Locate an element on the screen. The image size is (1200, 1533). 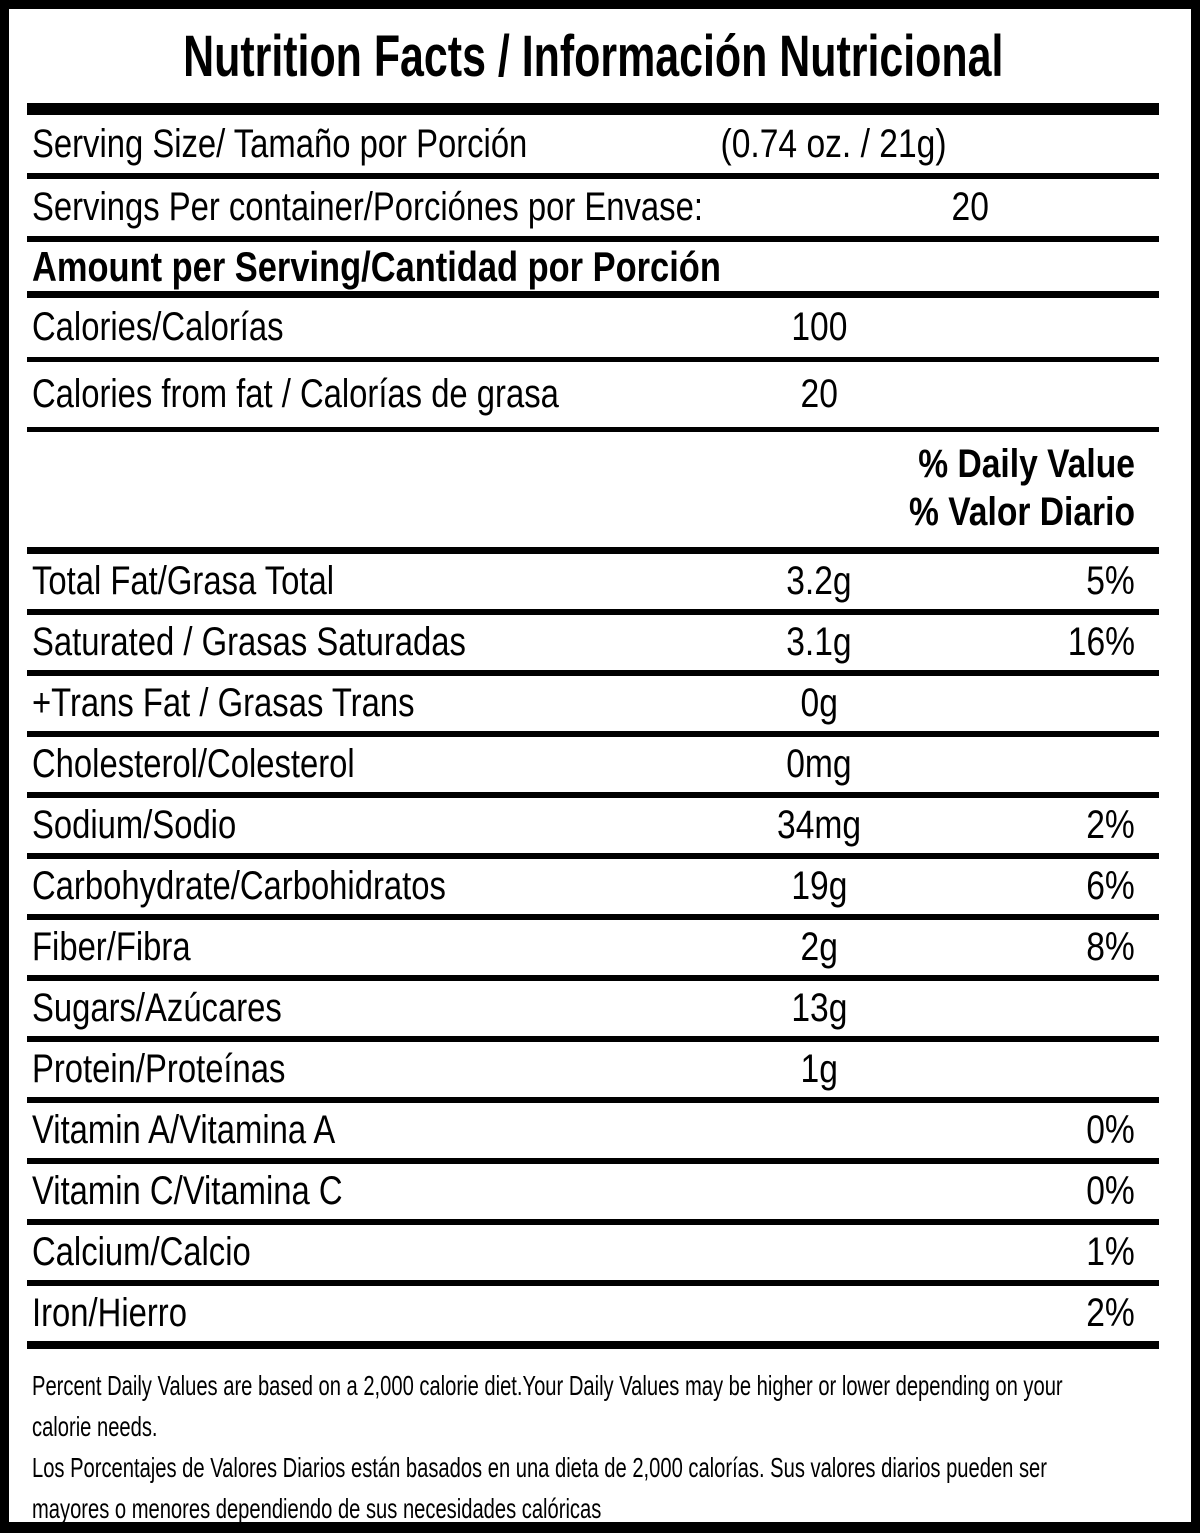
nutrient-label: Protein/Proteínas is located at coordinates (159, 1069).